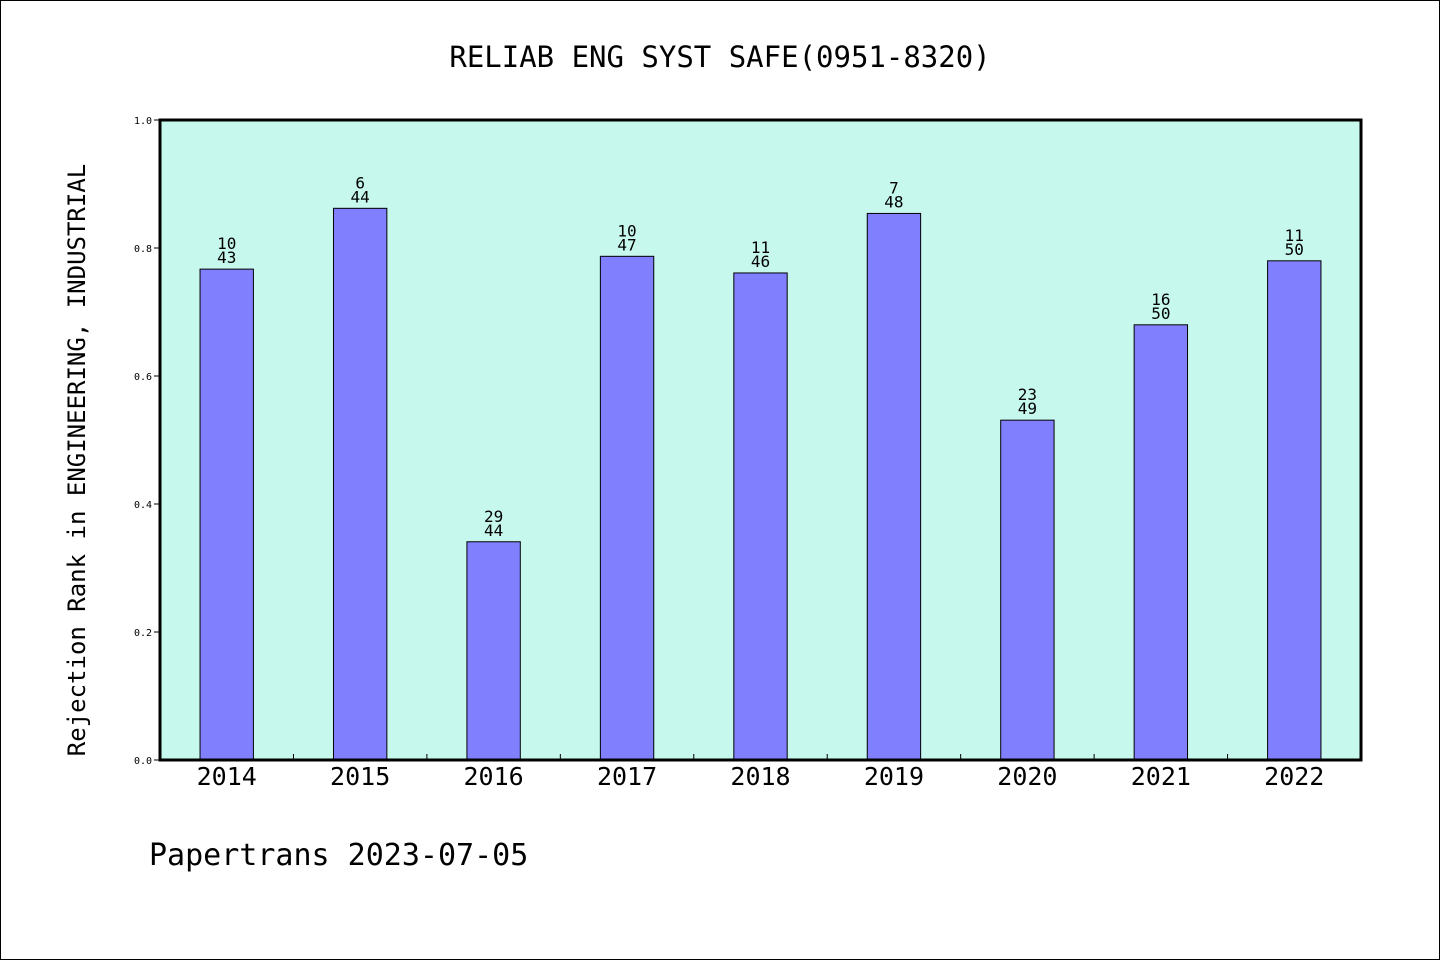 The height and width of the screenshot is (960, 1440). Describe the element at coordinates (143, 761) in the screenshot. I see `y-tick-label: 0.0` at that location.